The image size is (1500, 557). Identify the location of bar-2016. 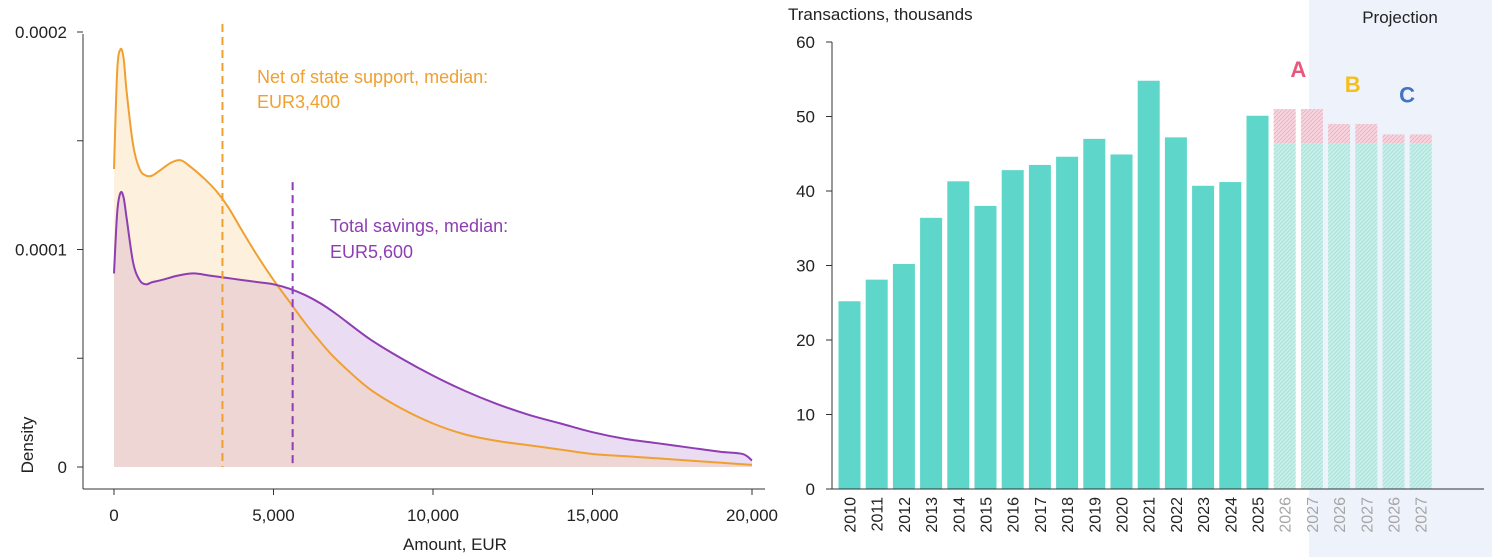
(1012, 329).